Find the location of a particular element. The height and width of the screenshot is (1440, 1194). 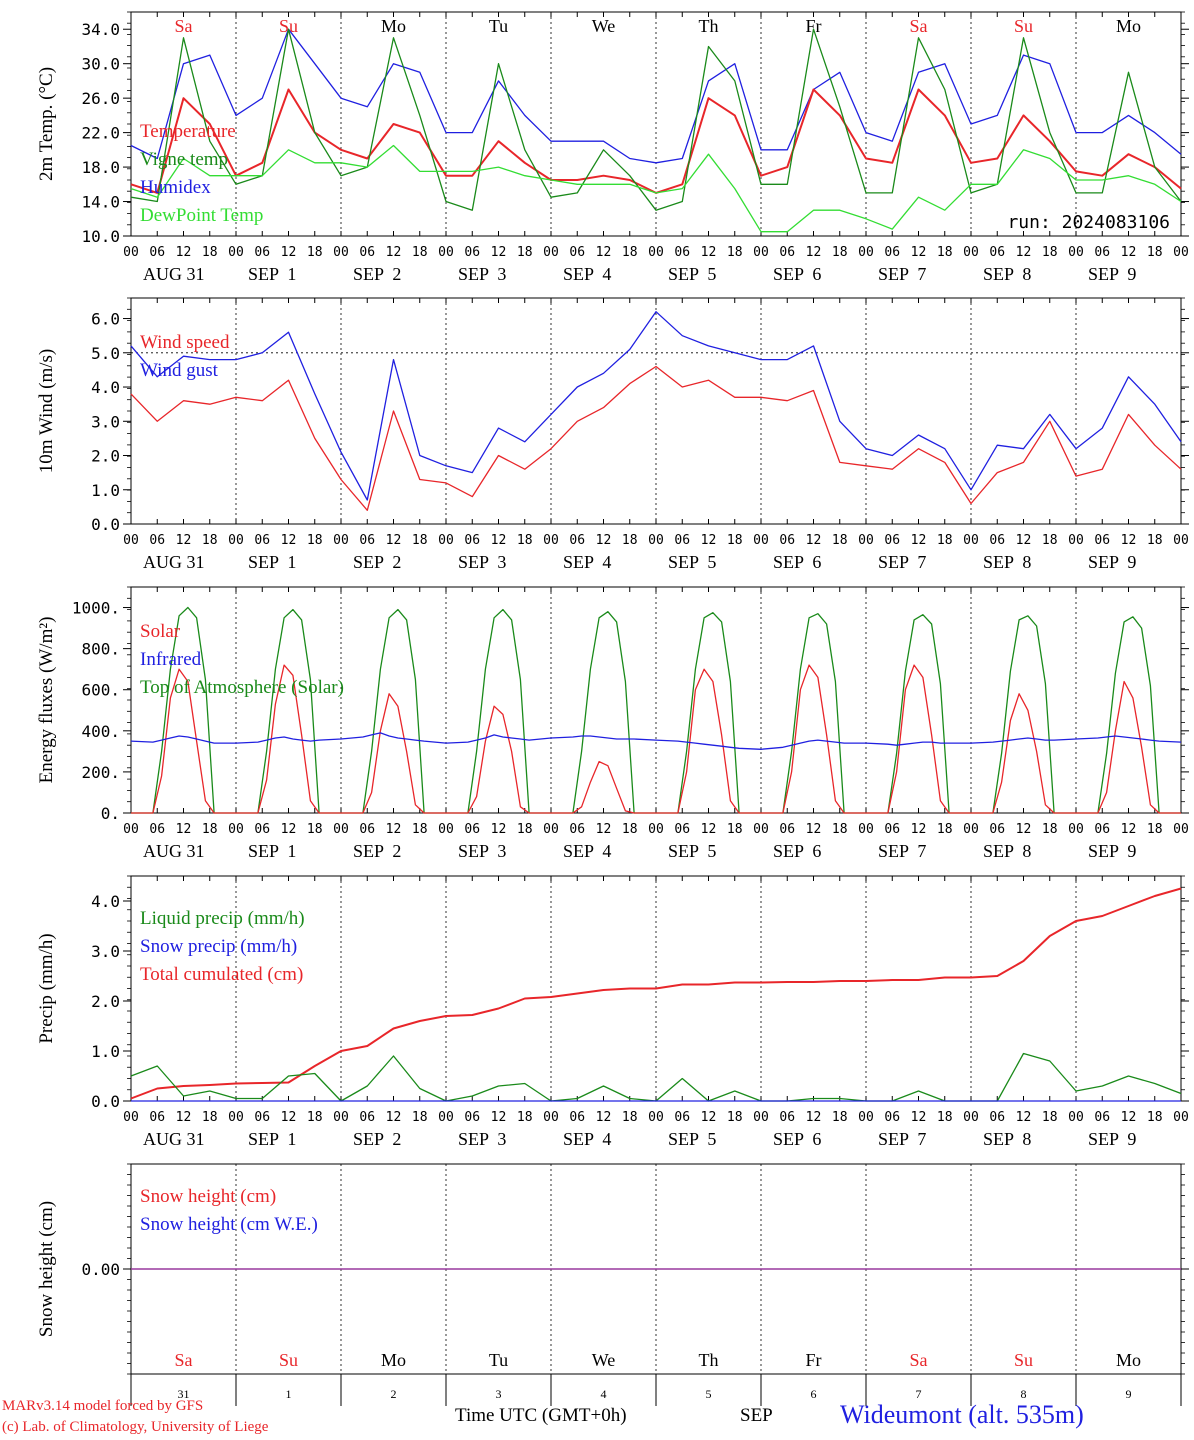

footer-month-label: SEP is located at coordinates (756, 1415).